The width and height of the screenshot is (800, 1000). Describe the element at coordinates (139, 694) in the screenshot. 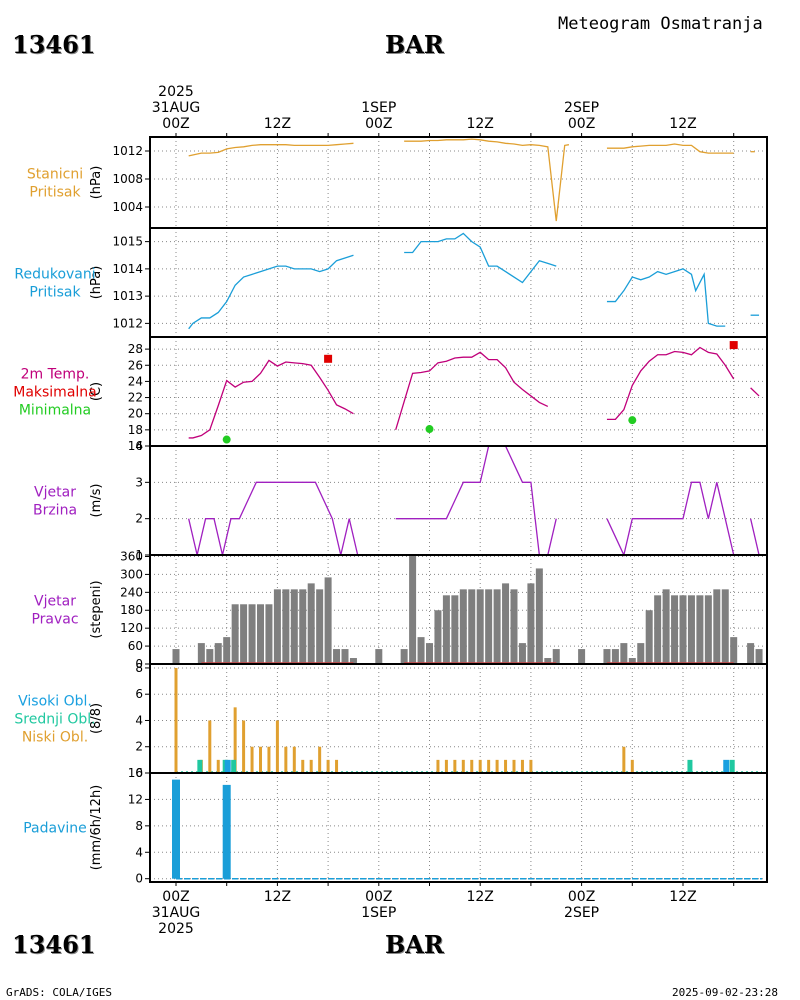

I see `ytick-label: 6` at that location.